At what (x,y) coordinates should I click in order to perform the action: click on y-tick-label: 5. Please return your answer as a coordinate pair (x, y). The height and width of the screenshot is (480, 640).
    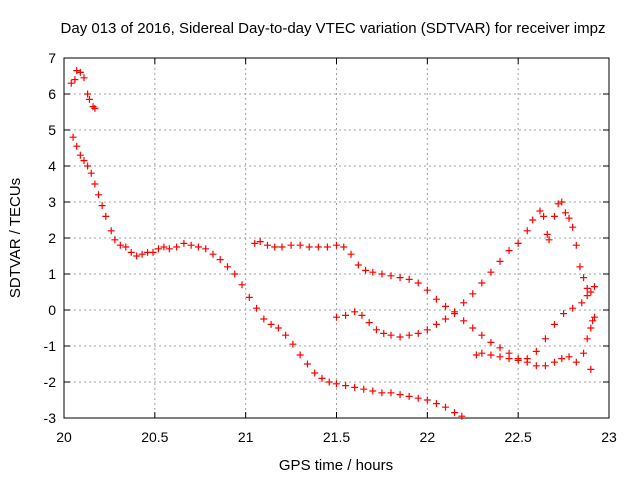
    Looking at the image, I should click on (52, 130).